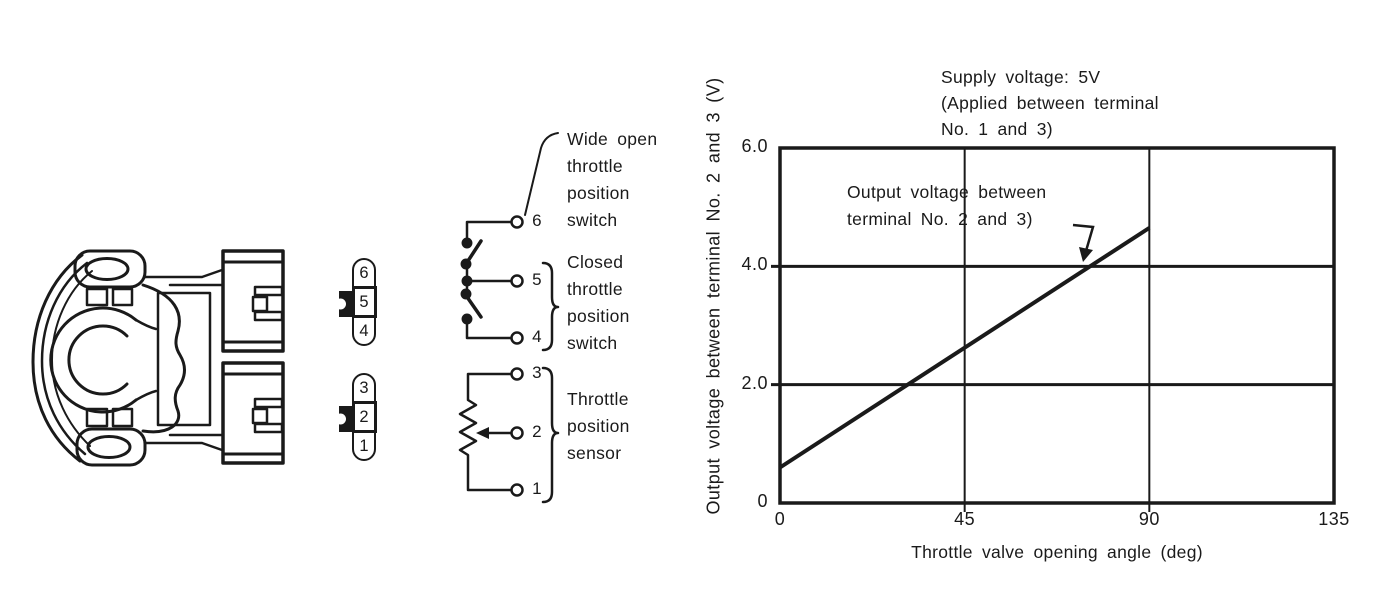 The width and height of the screenshot is (1392, 608). Describe the element at coordinates (346, 304) in the screenshot. I see `connector-key-tab-top` at that location.